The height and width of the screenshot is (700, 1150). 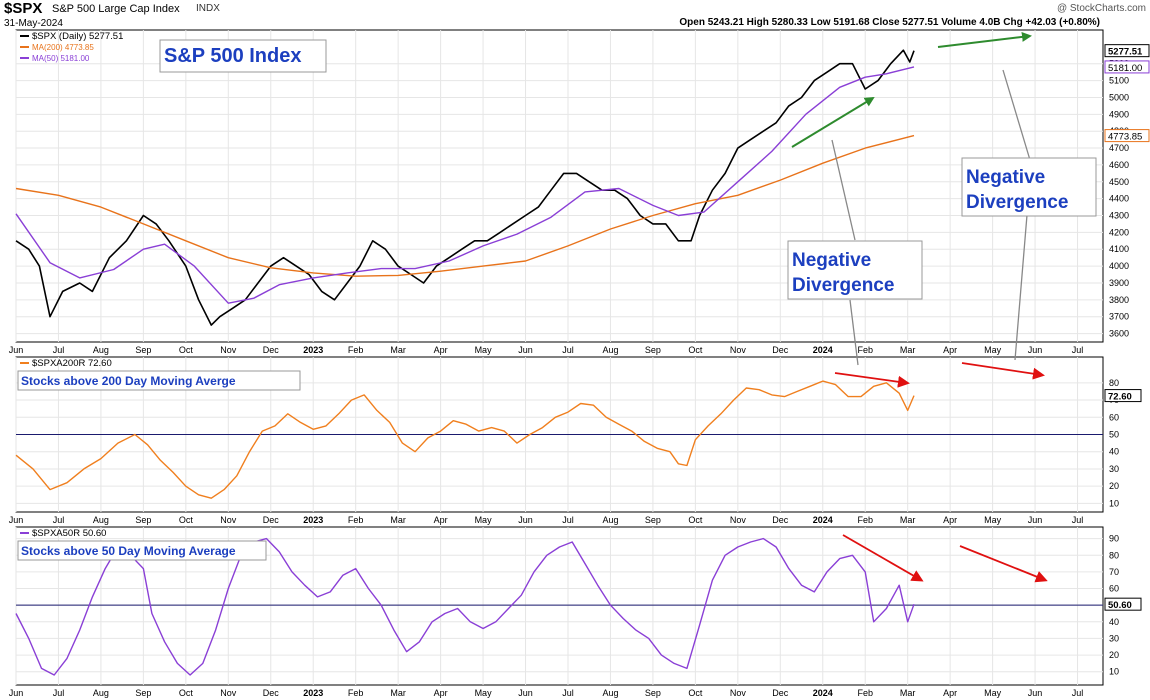 What do you see at coordinates (77, 36) in the screenshot?
I see `legend-entry: $SPX (Daily) 5277.51` at bounding box center [77, 36].